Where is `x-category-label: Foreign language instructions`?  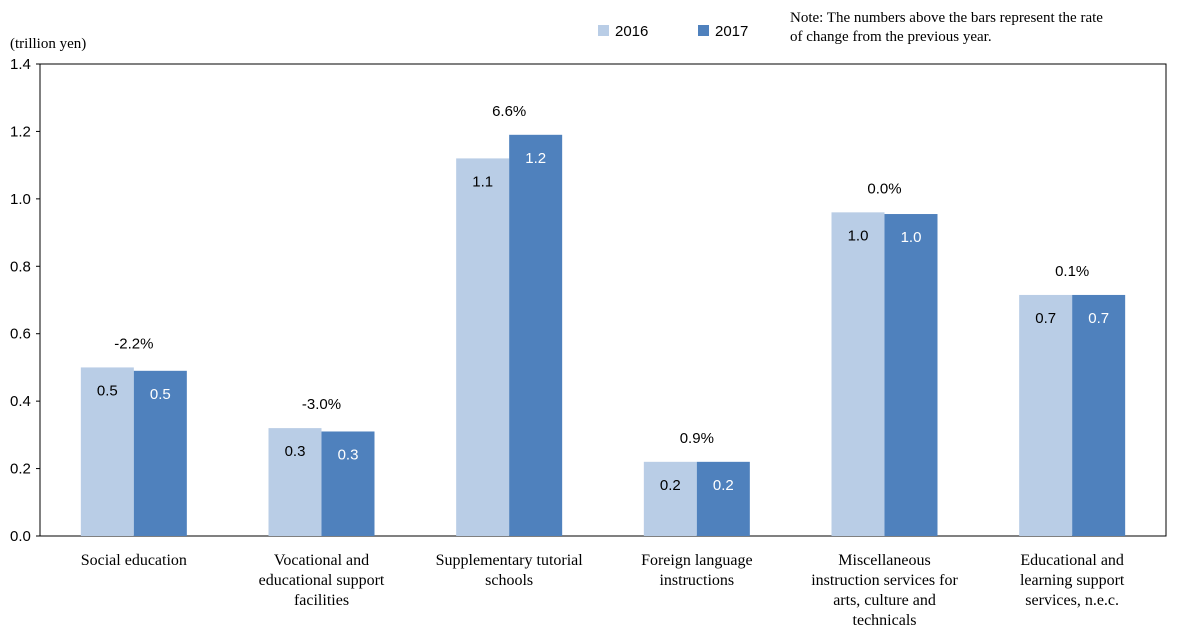 x-category-label: Foreign language instructions is located at coordinates (697, 570).